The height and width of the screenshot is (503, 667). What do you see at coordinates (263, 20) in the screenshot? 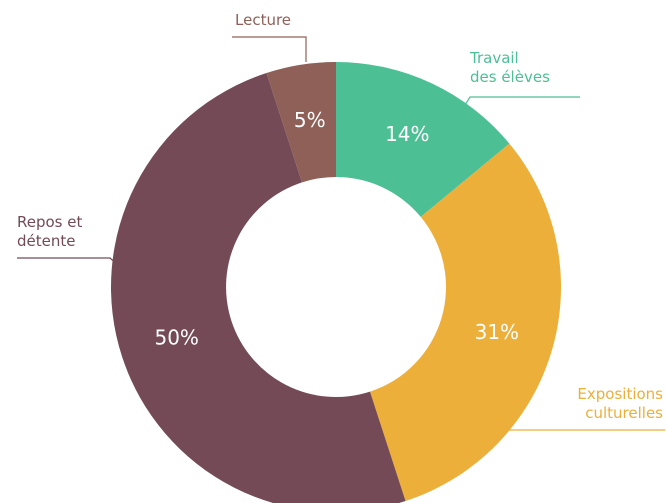
I see `category-label: Lecture` at bounding box center [263, 20].